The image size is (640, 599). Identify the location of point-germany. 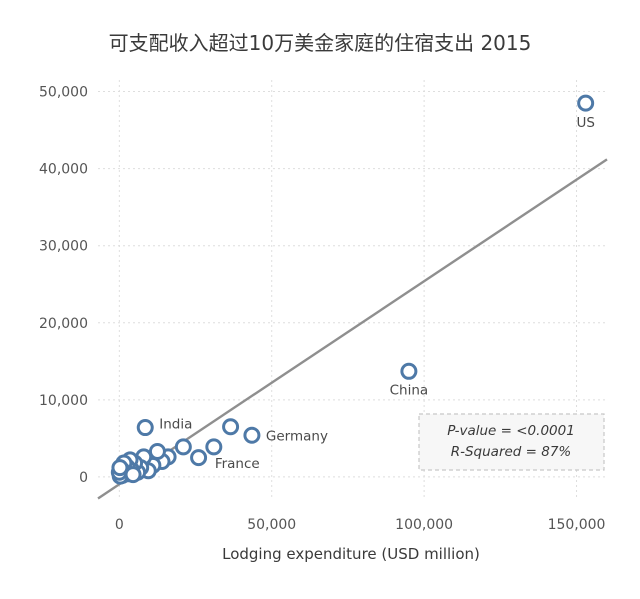
(252, 435).